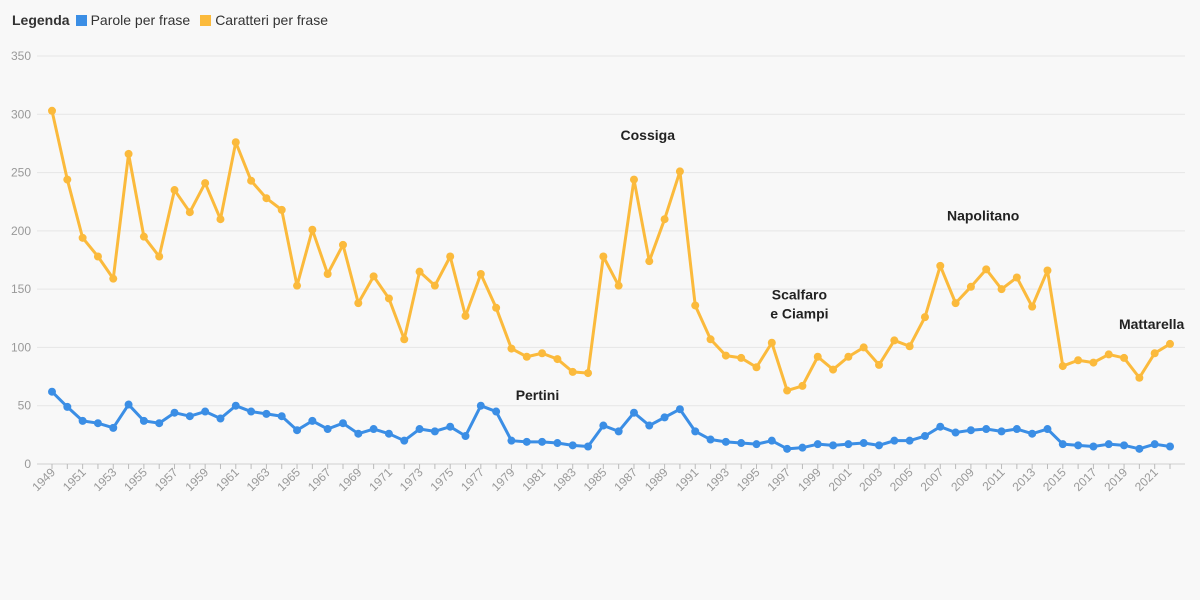 The image size is (1200, 600). What do you see at coordinates (140, 20) in the screenshot?
I see `legend-label-parole: Parole per frase` at bounding box center [140, 20].